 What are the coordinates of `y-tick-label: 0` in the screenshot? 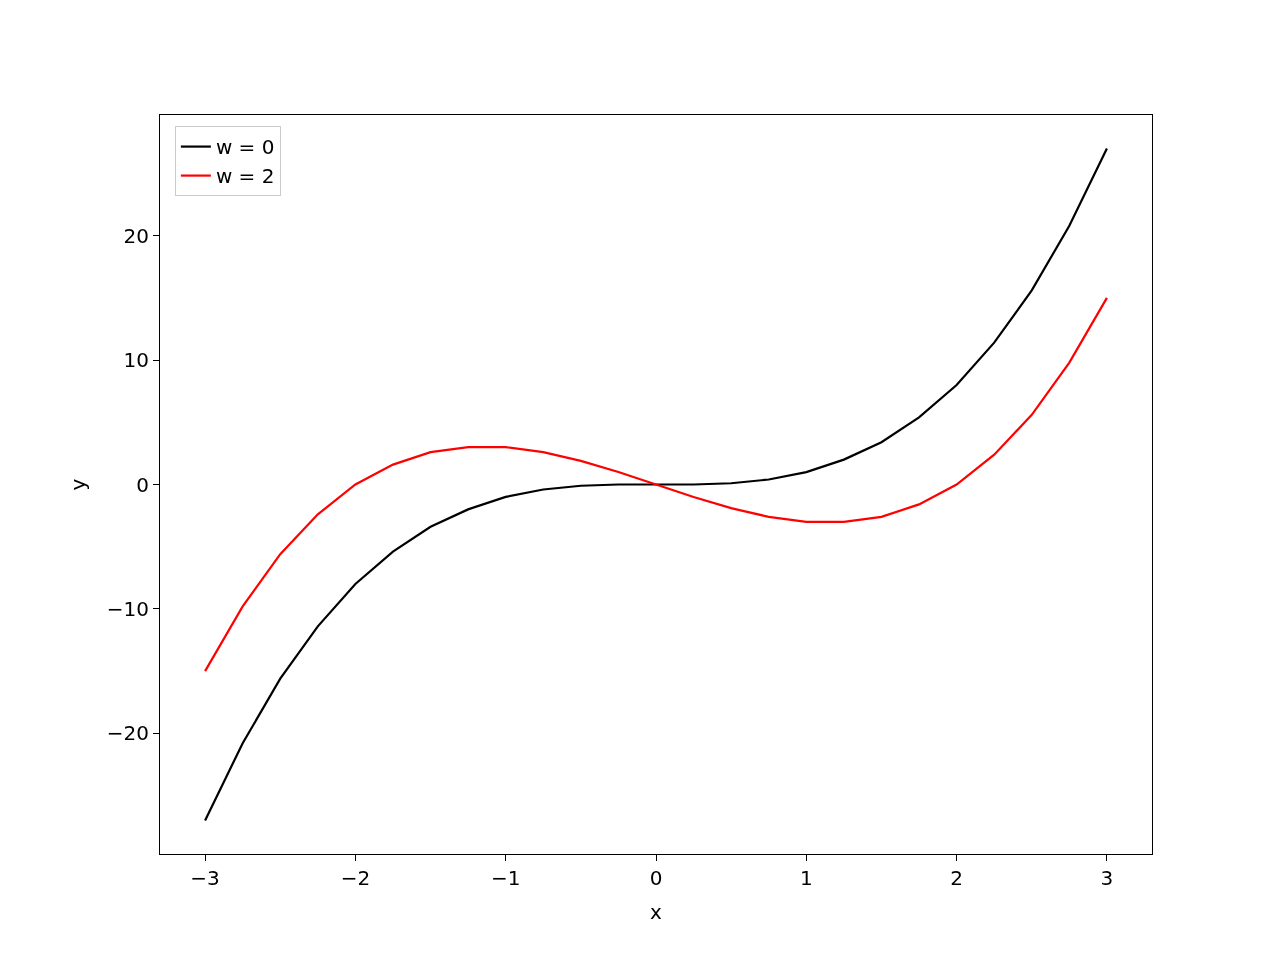 It's located at (142, 484).